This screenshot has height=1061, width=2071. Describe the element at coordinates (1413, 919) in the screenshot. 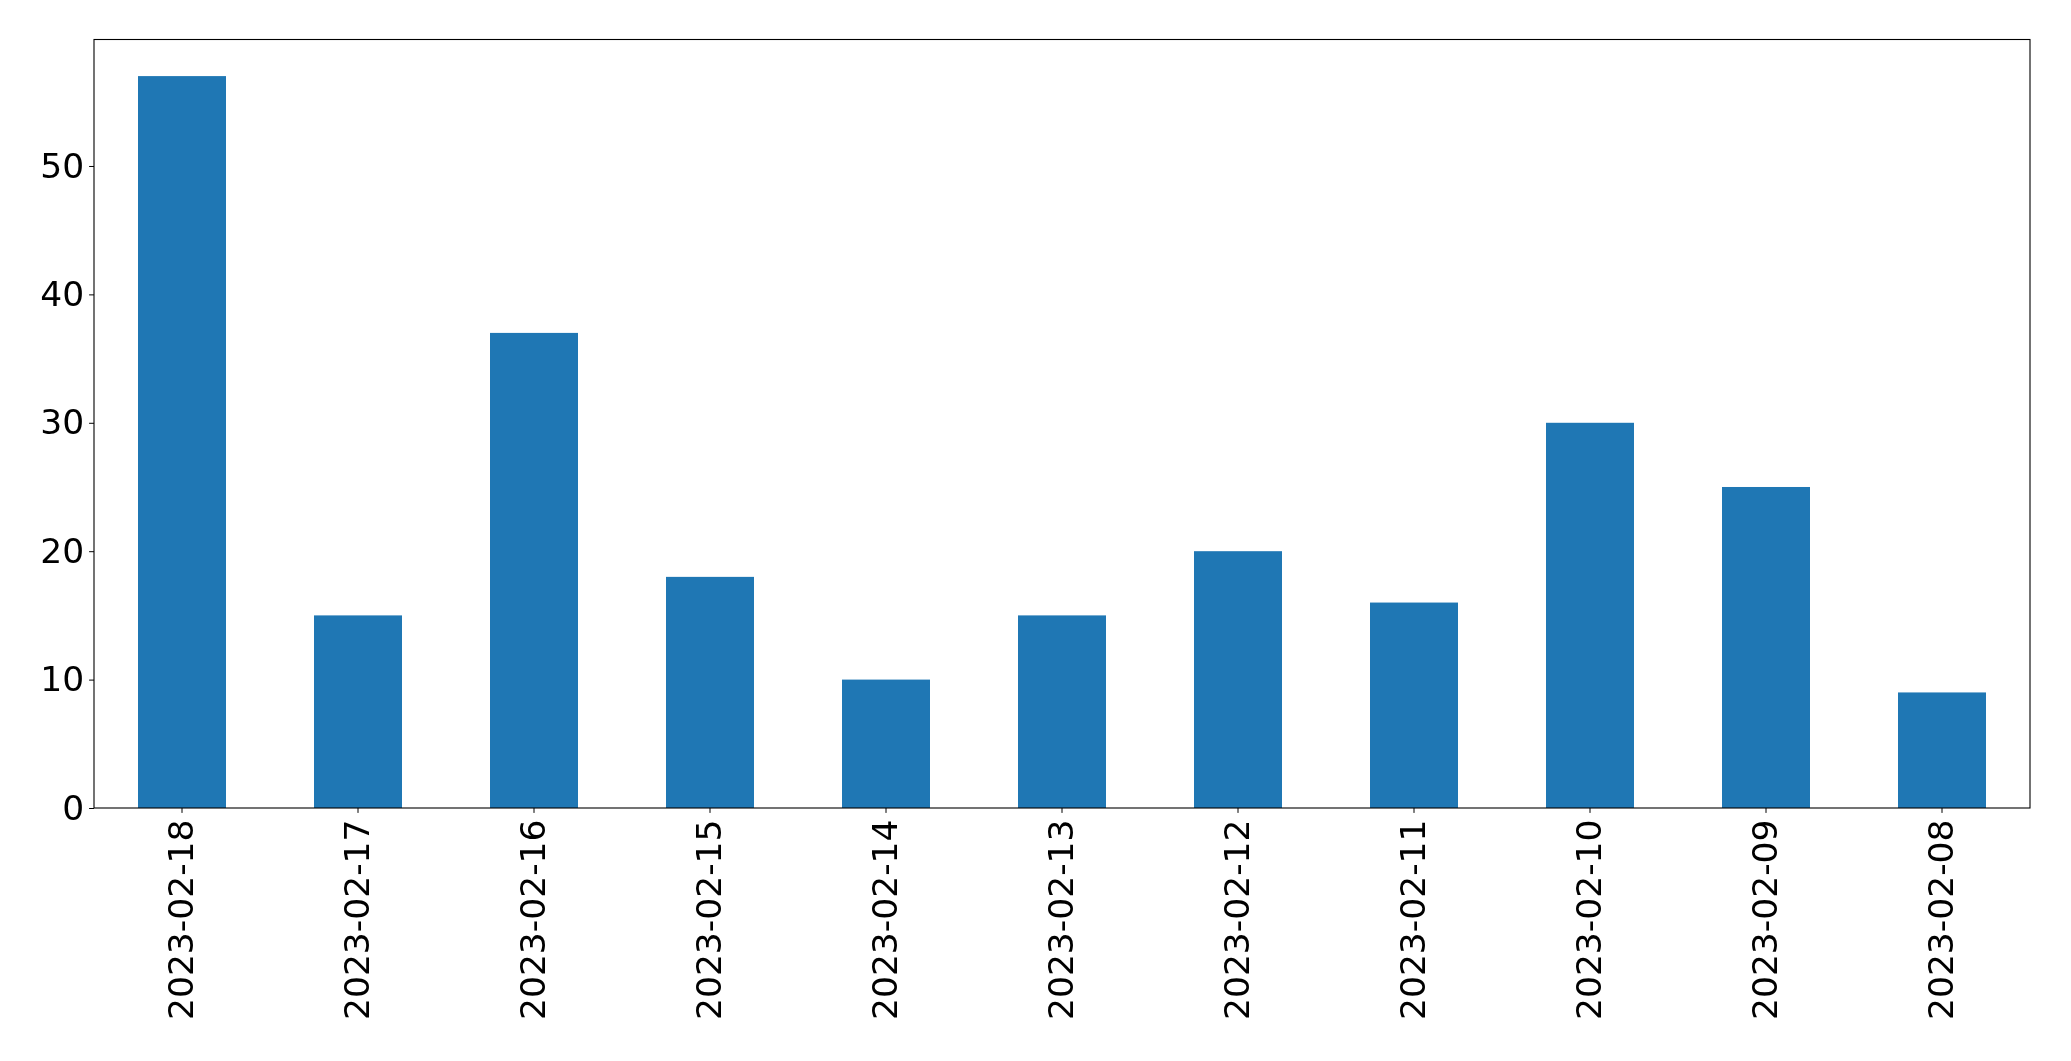

I see `x-tick-label: 2023-02-11` at that location.